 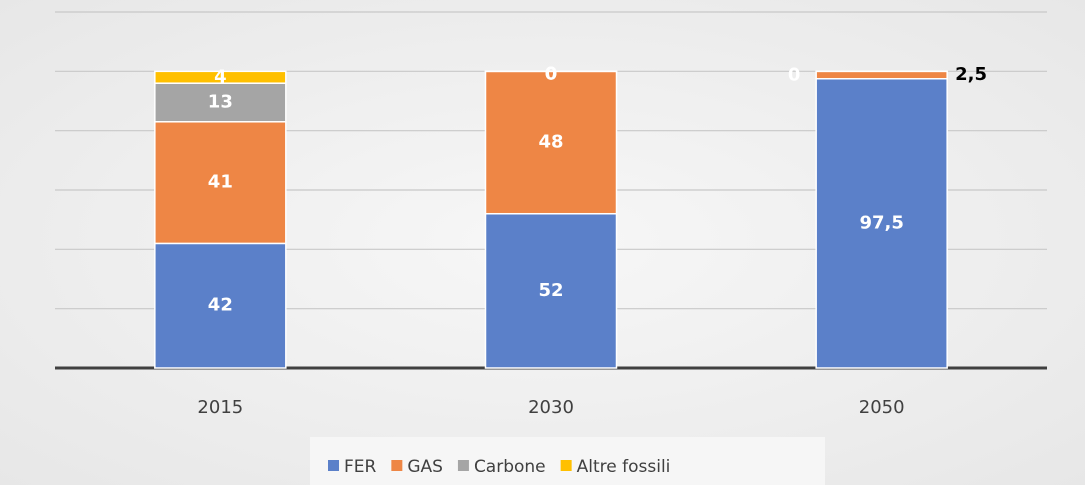 I want to click on data-label: 42, so click(x=220, y=305).